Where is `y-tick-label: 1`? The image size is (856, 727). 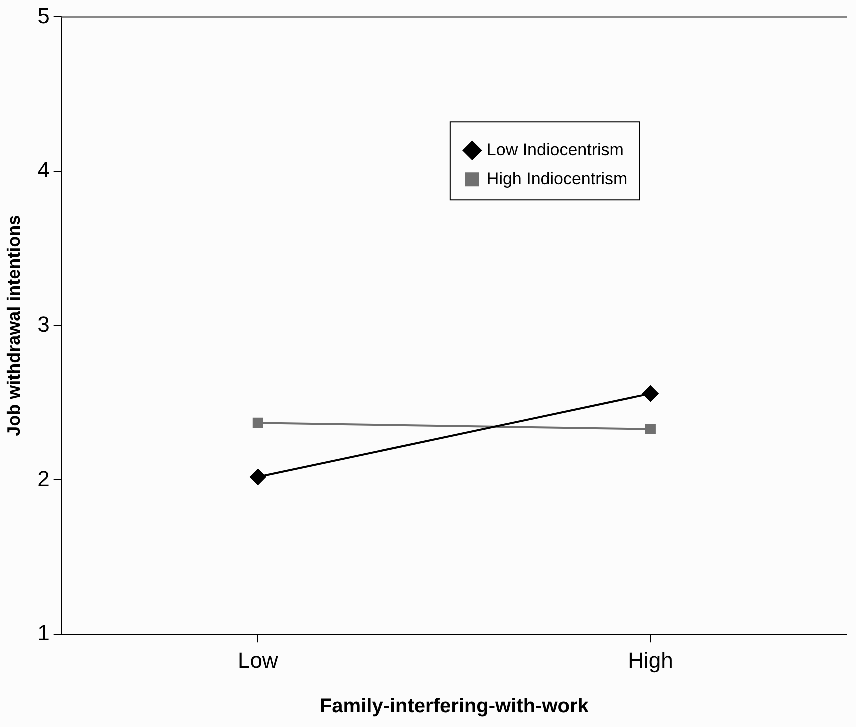 y-tick-label: 1 is located at coordinates (44, 633).